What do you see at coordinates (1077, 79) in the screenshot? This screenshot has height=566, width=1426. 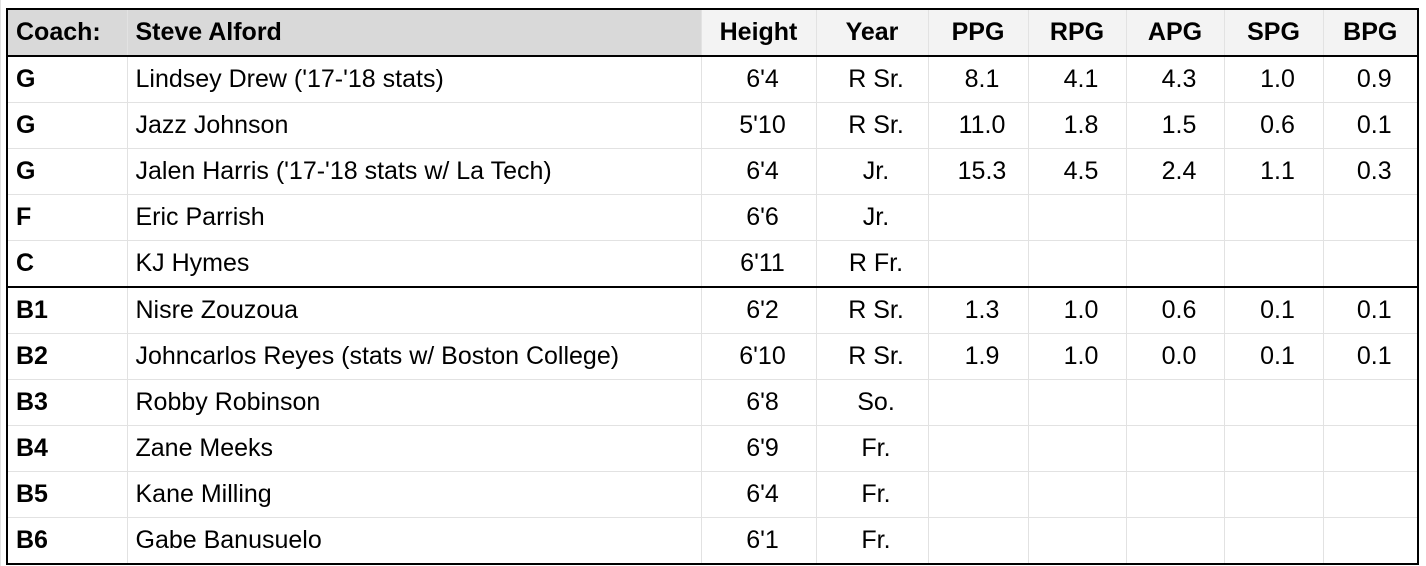 I see `rpg-cell: 4.1` at bounding box center [1077, 79].